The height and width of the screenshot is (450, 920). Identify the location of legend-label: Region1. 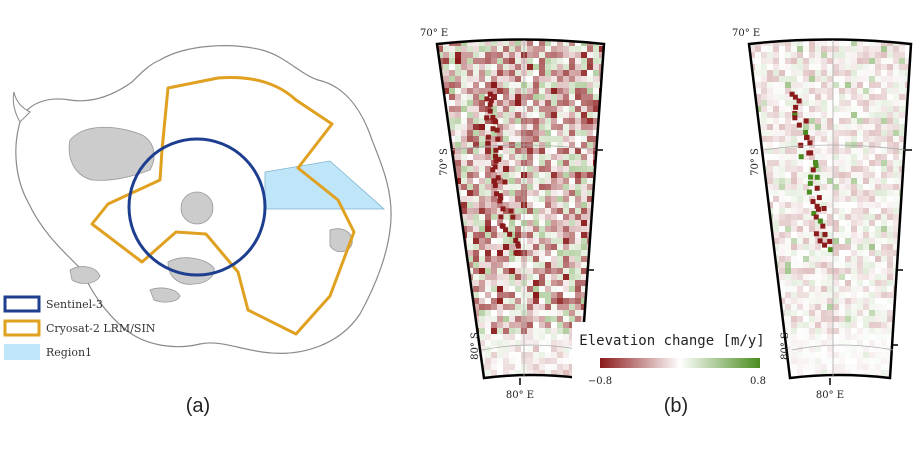
(69, 352).